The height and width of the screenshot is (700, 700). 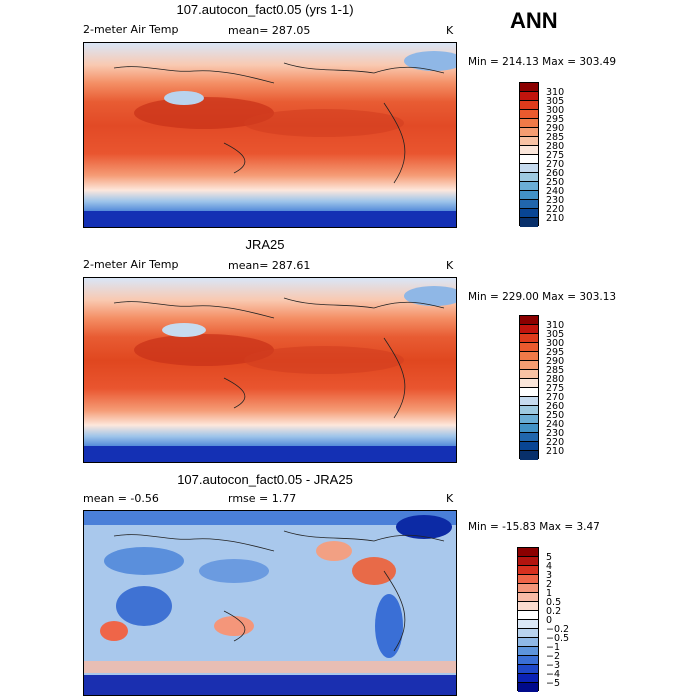 I want to click on panel2-field-label: 2-meter Air Temp, so click(x=131, y=264).